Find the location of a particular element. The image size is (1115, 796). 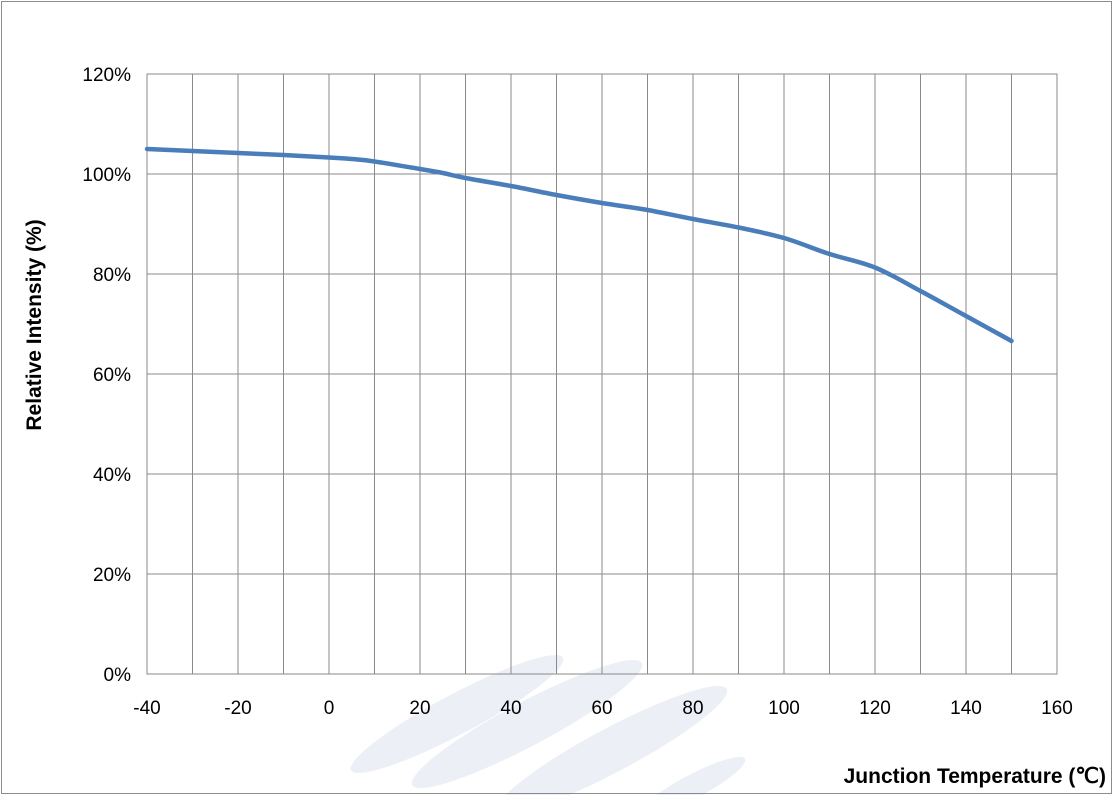

y-tick-label: 80% is located at coordinates (112, 275).